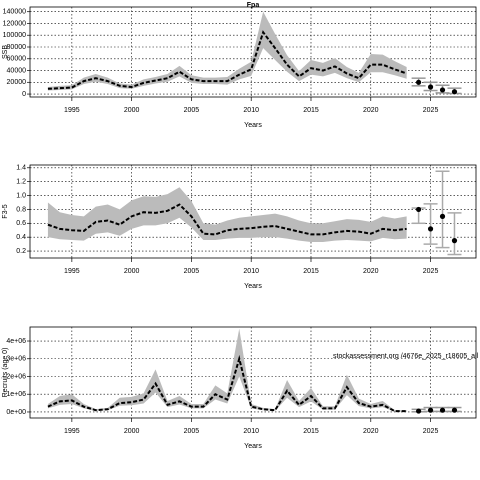 The width and height of the screenshot is (480, 480). Describe the element at coordinates (14, 35) in the screenshot. I see `y-tick-label: 100000` at that location.